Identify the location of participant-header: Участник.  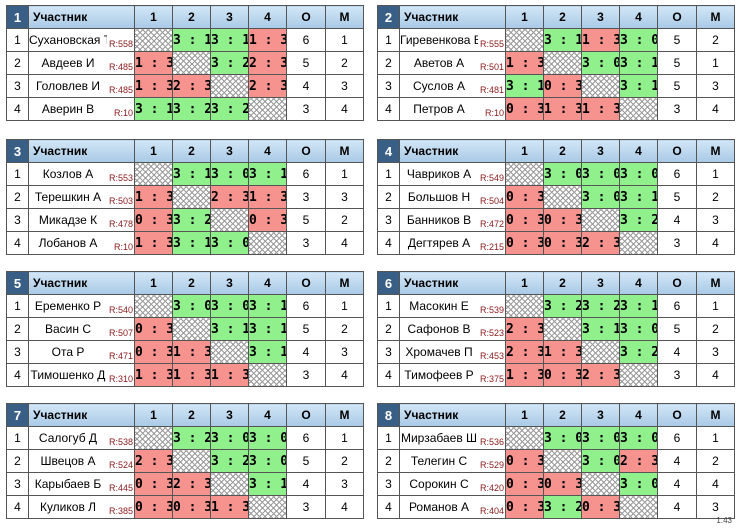
(452, 151).